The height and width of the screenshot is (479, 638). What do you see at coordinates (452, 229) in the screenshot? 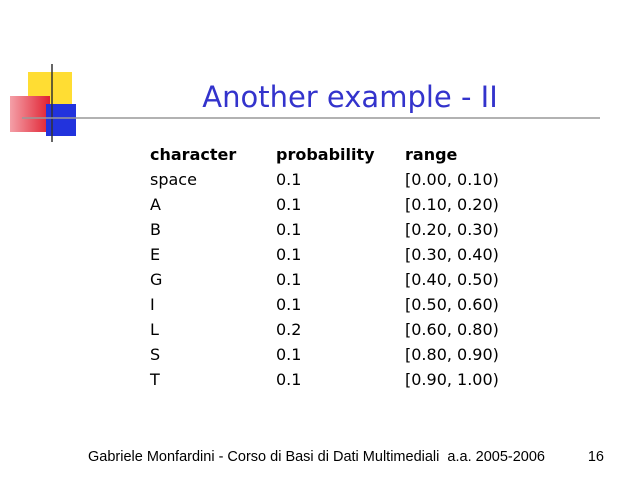
I see `table-cell: [0.20, 0.30)` at bounding box center [452, 229].